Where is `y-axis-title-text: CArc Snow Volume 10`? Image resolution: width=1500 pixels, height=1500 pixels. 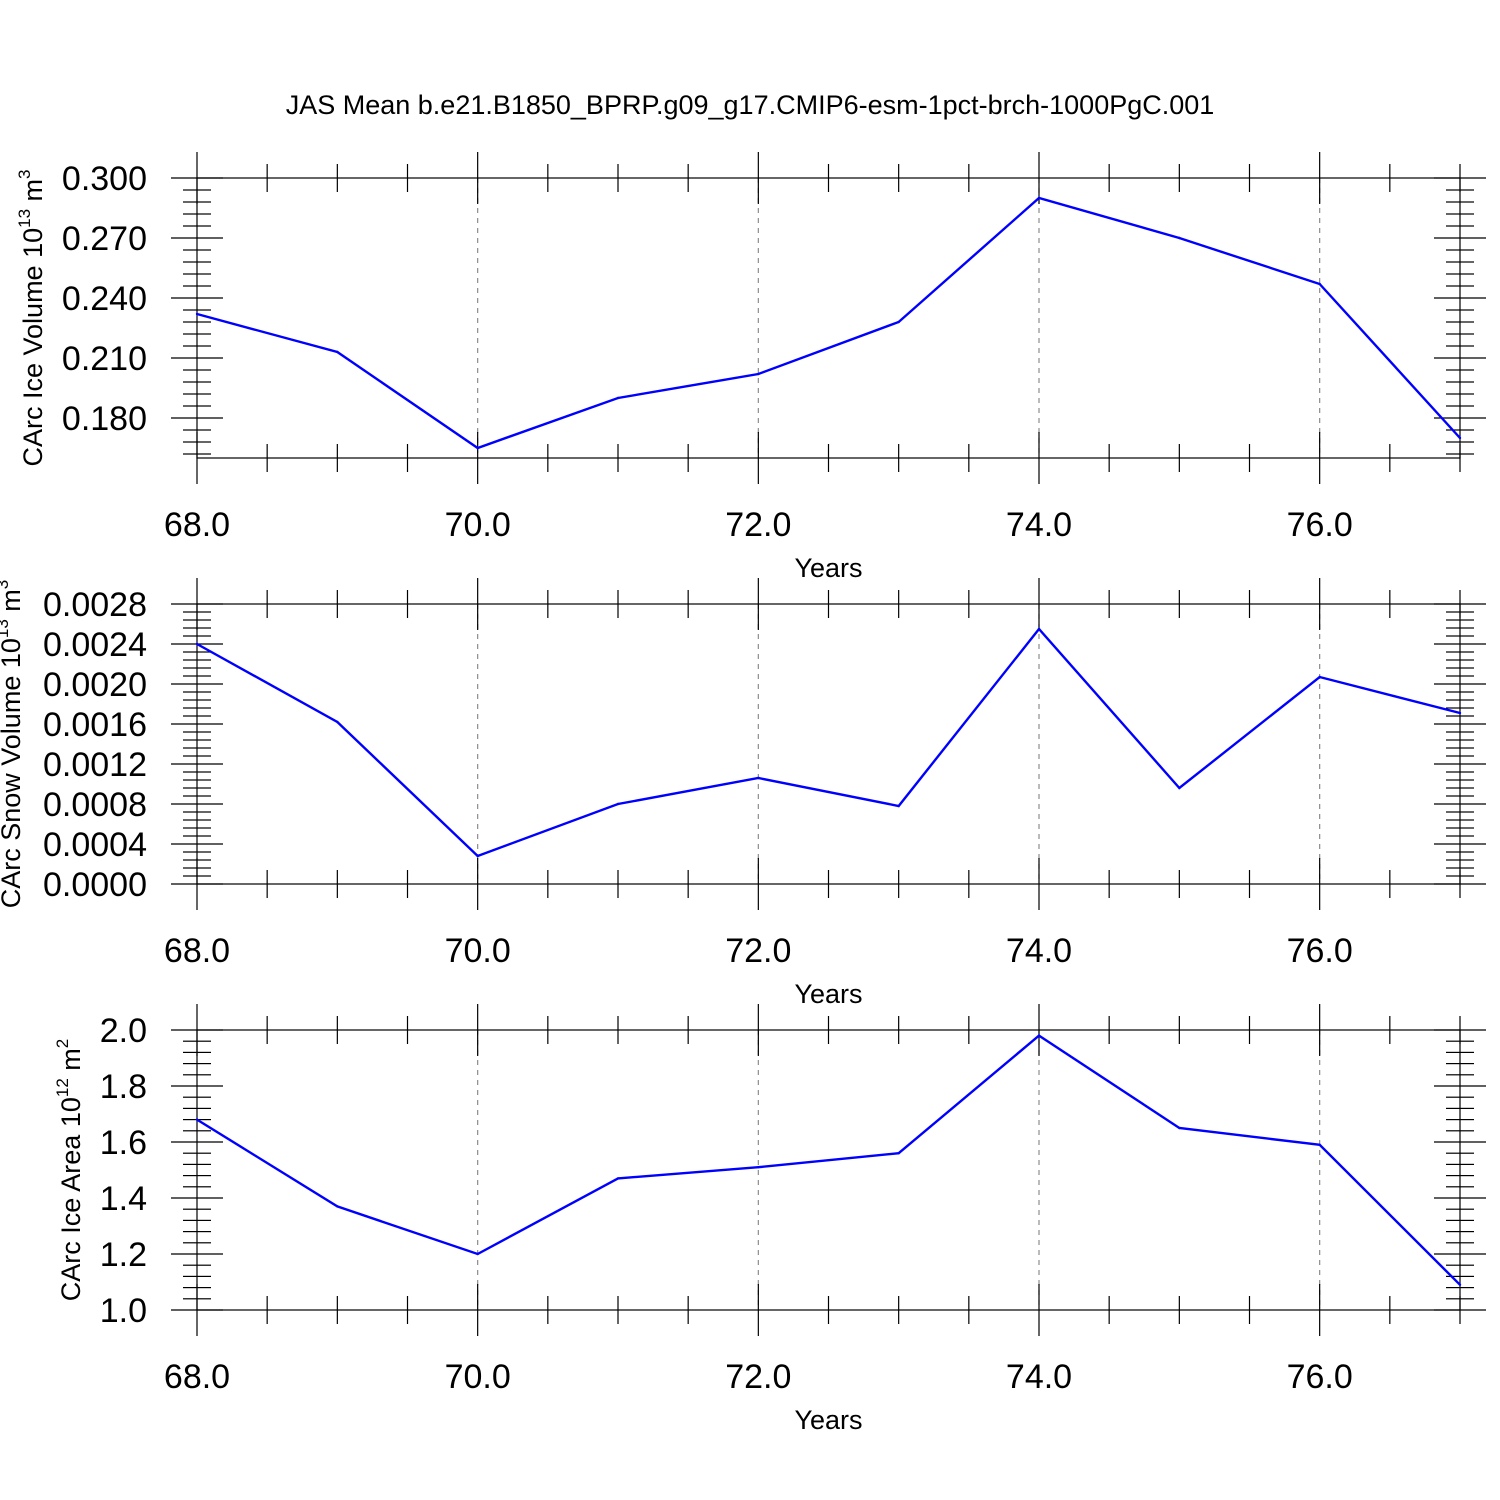
y-axis-title-text: CArc Snow Volume 10 is located at coordinates (13, 773).